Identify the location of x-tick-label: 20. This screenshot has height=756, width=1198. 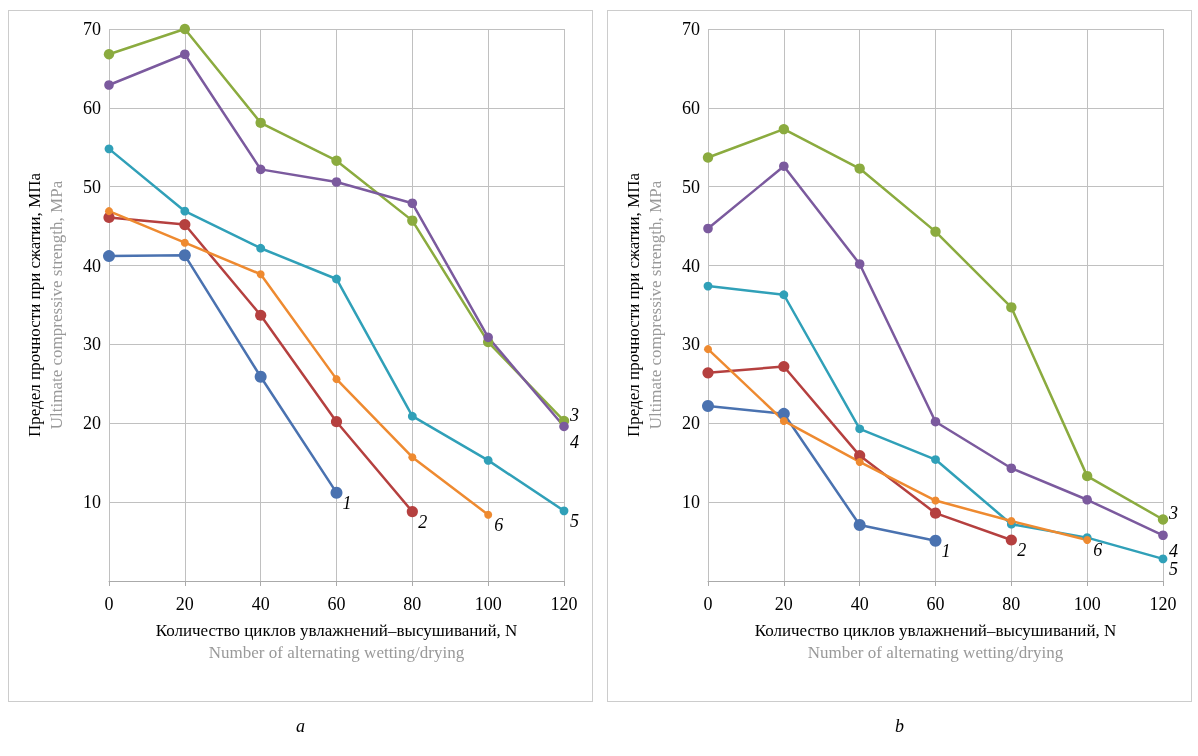
(783, 604).